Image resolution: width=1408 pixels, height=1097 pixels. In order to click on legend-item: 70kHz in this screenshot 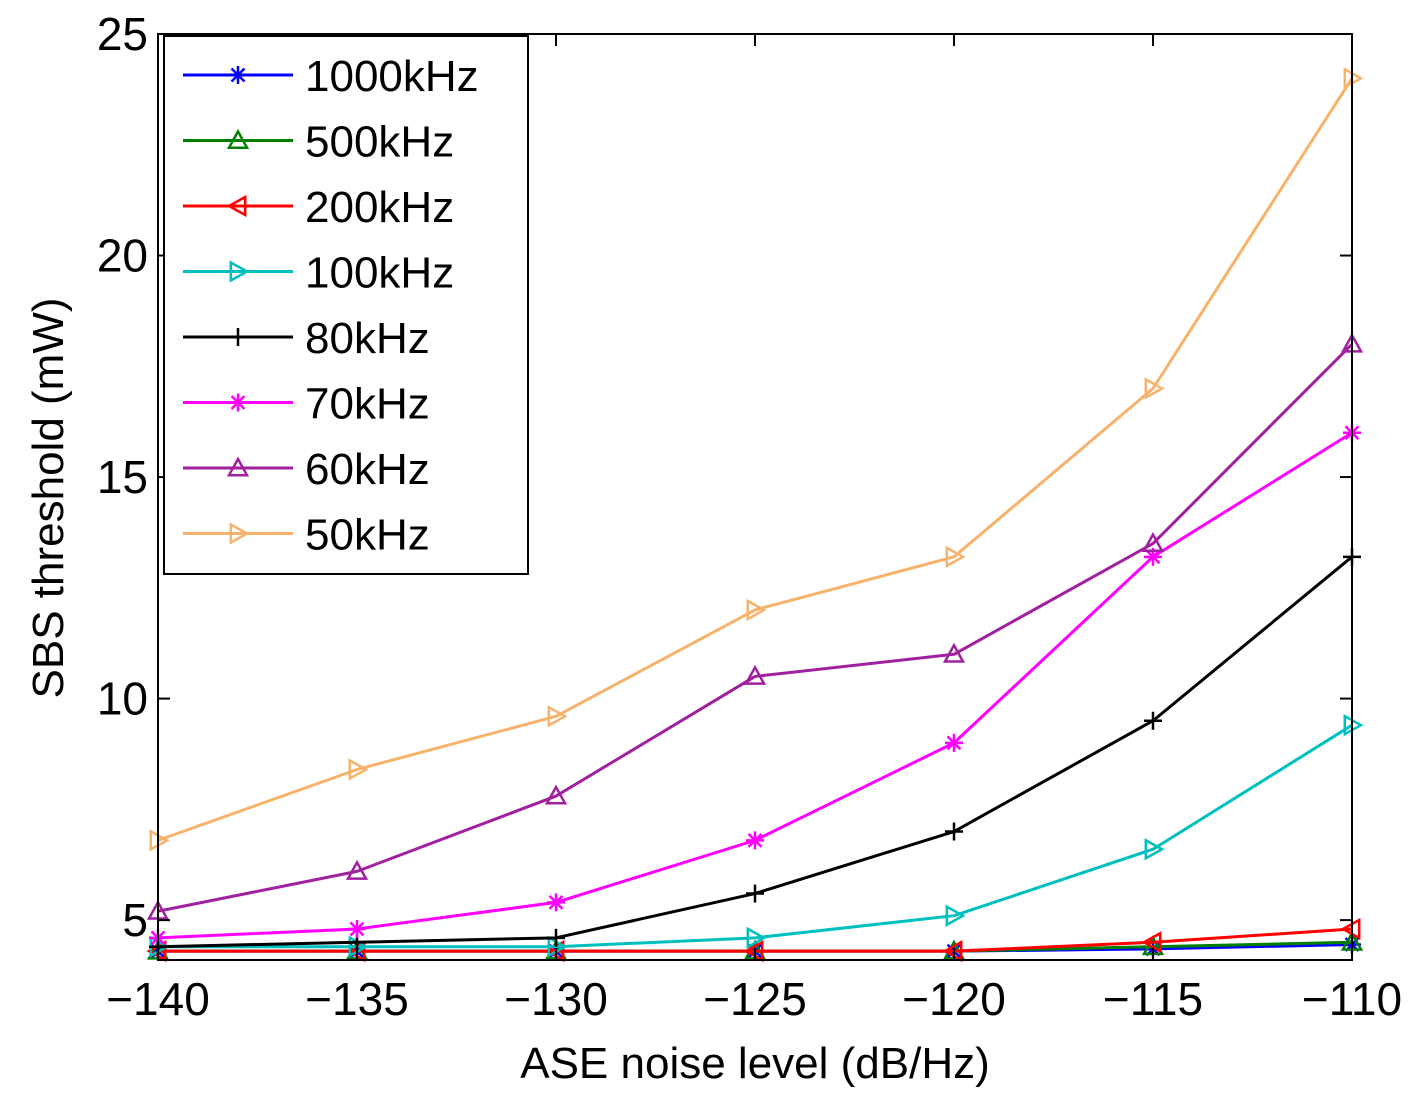, I will do `click(306, 404)`.